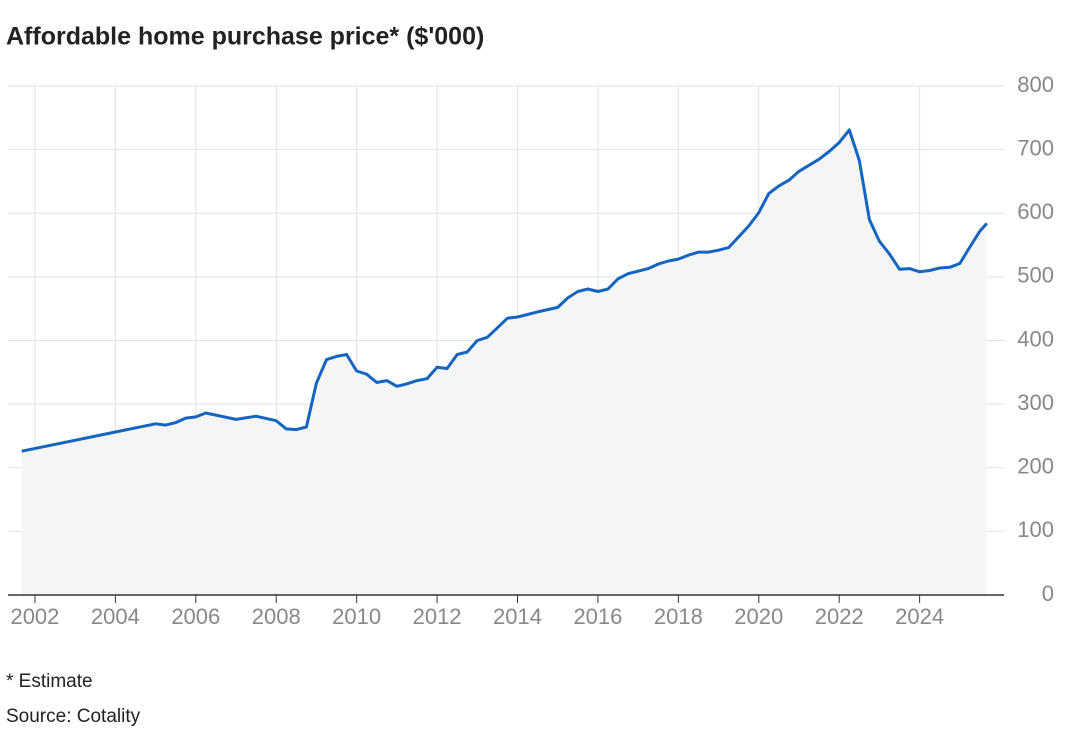  Describe the element at coordinates (1035, 529) in the screenshot. I see `y-tick-label: 100` at that location.